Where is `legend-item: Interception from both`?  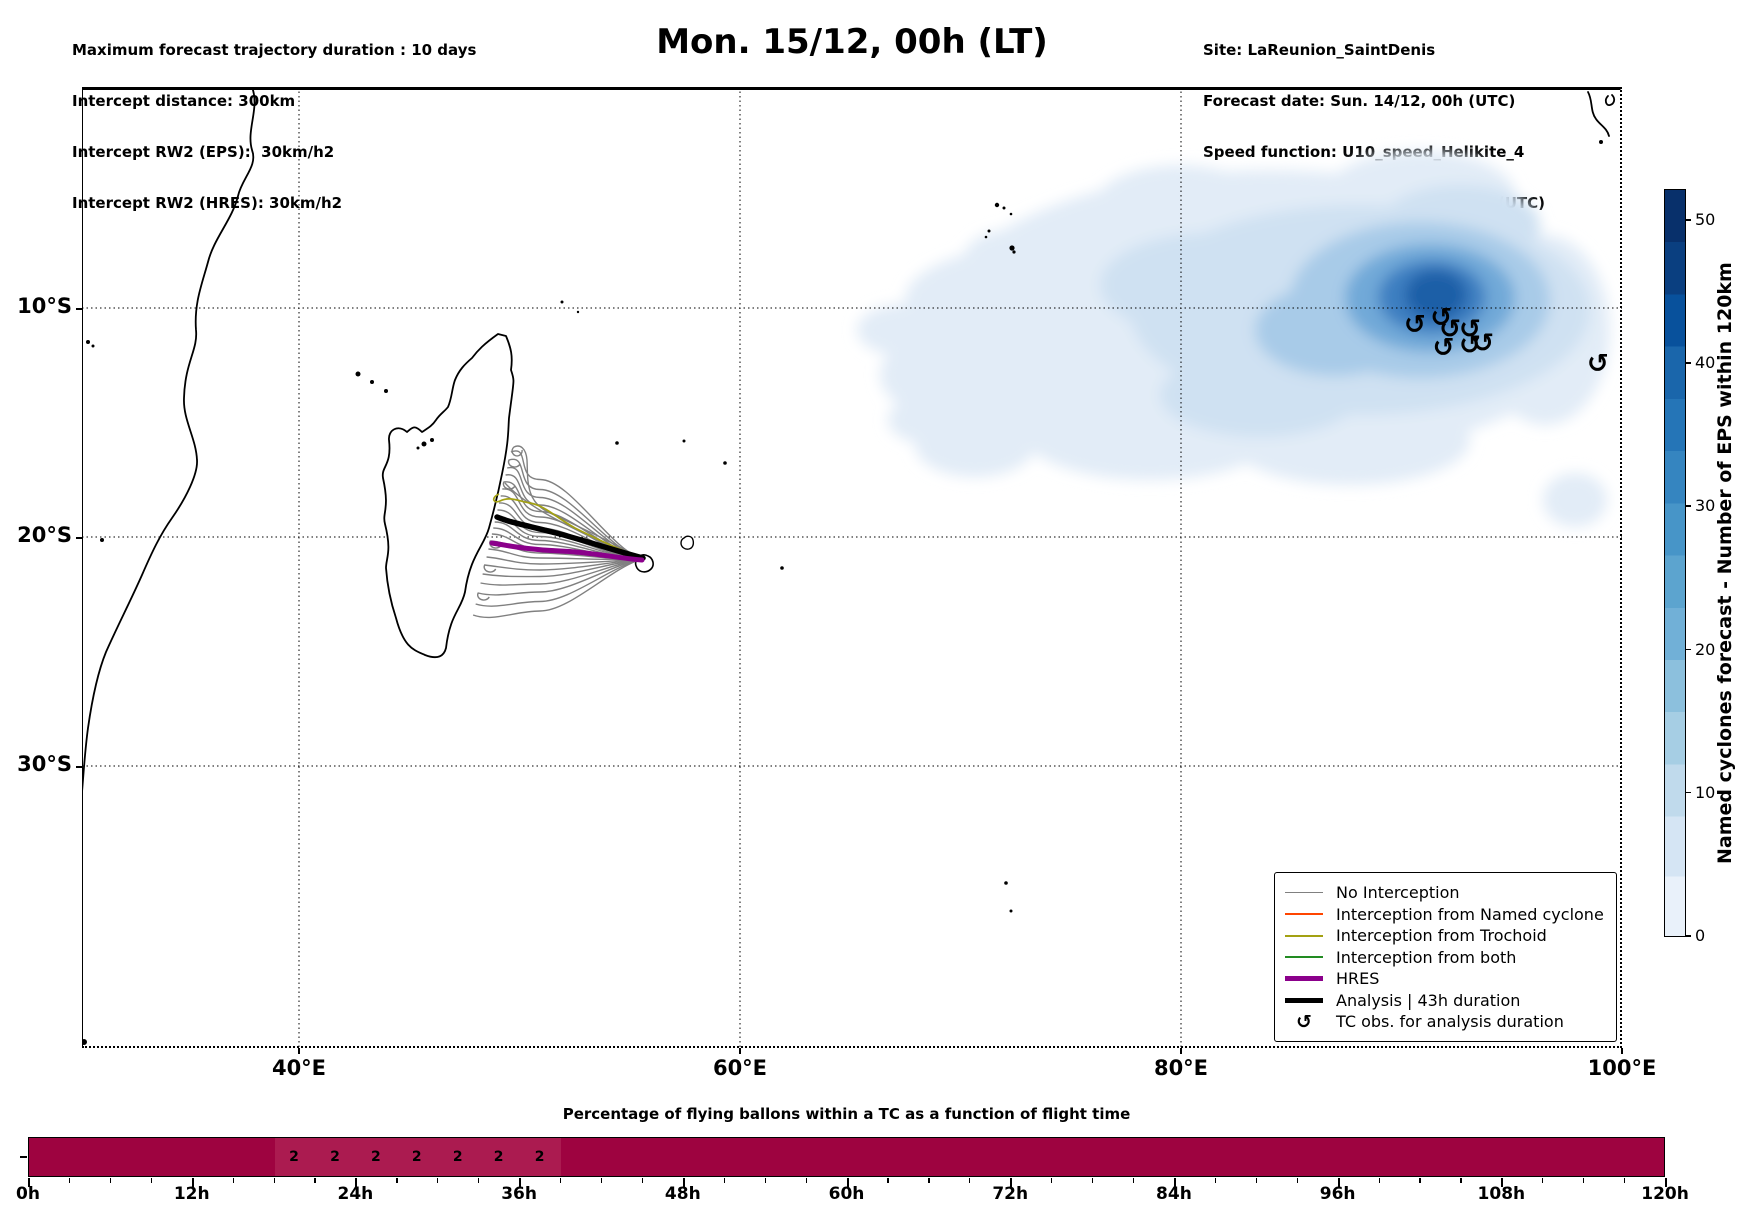
legend-item: Interception from both is located at coordinates (1445, 957).